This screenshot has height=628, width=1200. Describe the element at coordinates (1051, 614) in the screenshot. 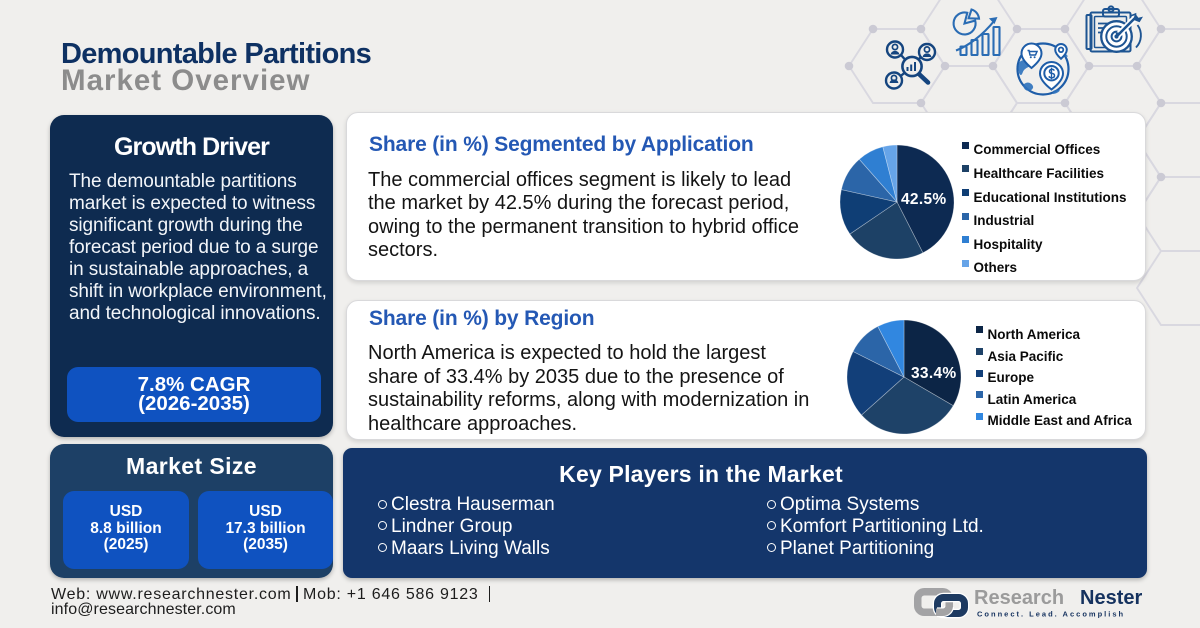

I see `svg-text: Connect. Lead. Accomplish` at that location.